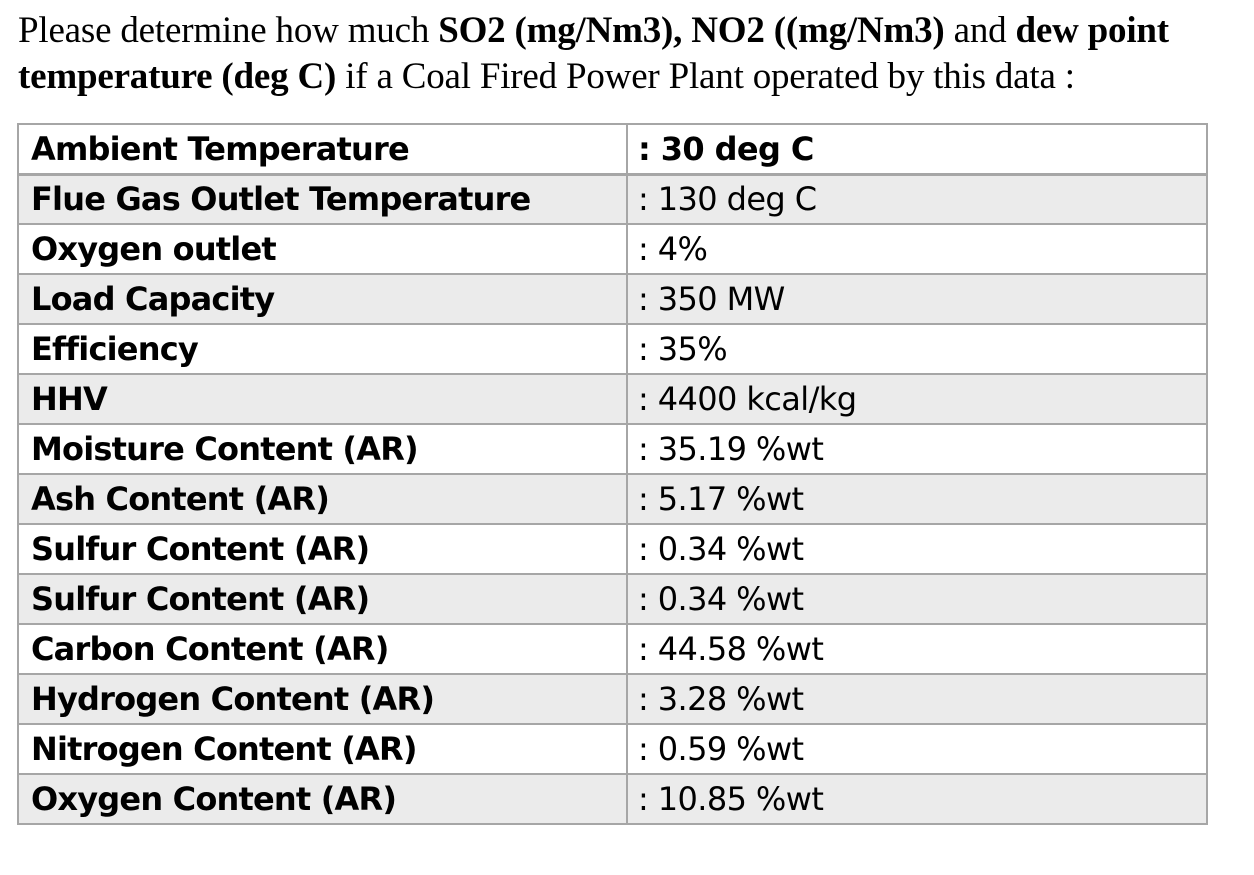 The width and height of the screenshot is (1254, 875). What do you see at coordinates (917, 749) in the screenshot?
I see `row-value: : 0.59 %wt` at bounding box center [917, 749].